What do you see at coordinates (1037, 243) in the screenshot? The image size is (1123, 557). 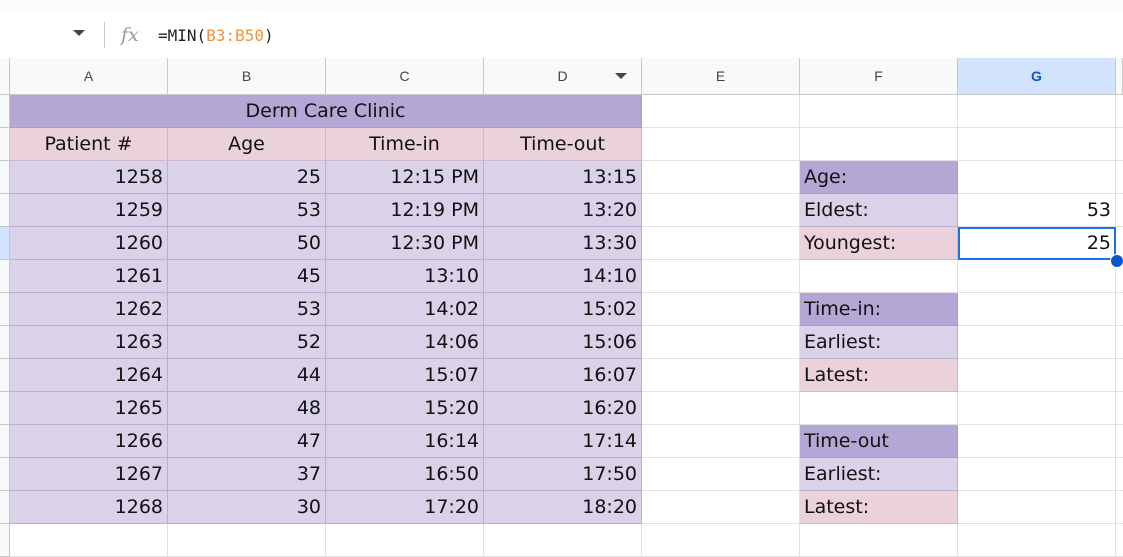 I see `summary-value-cell: 25` at bounding box center [1037, 243].